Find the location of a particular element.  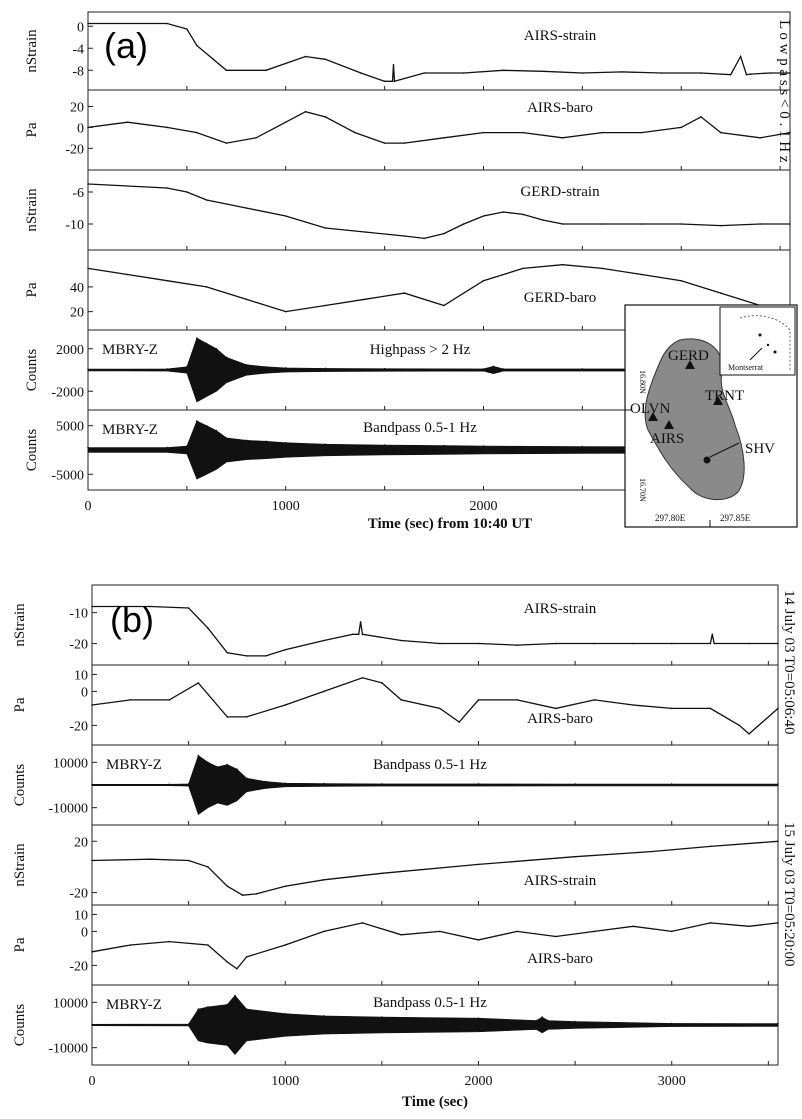

y-tick-label: 5000 is located at coordinates (70, 427).